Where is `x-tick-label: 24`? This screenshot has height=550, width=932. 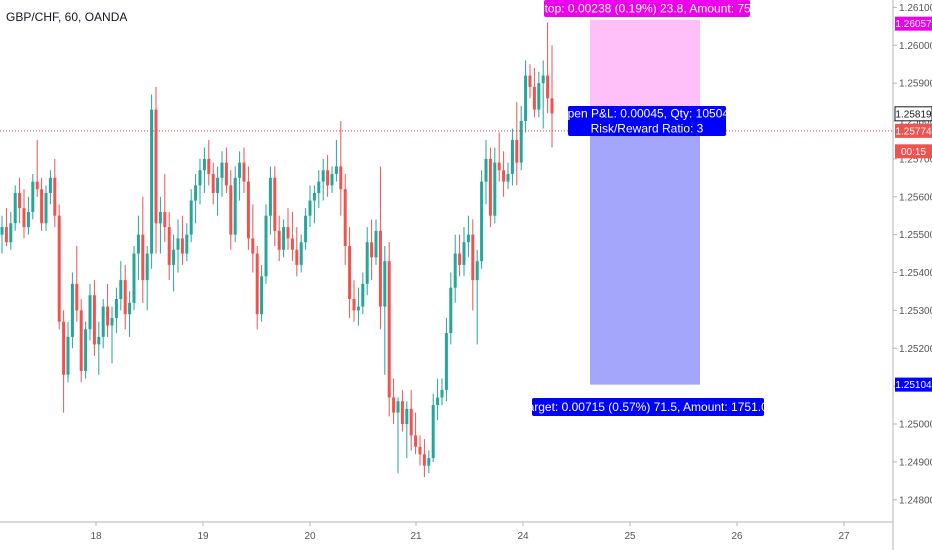
x-tick-label: 24 is located at coordinates (523, 536).